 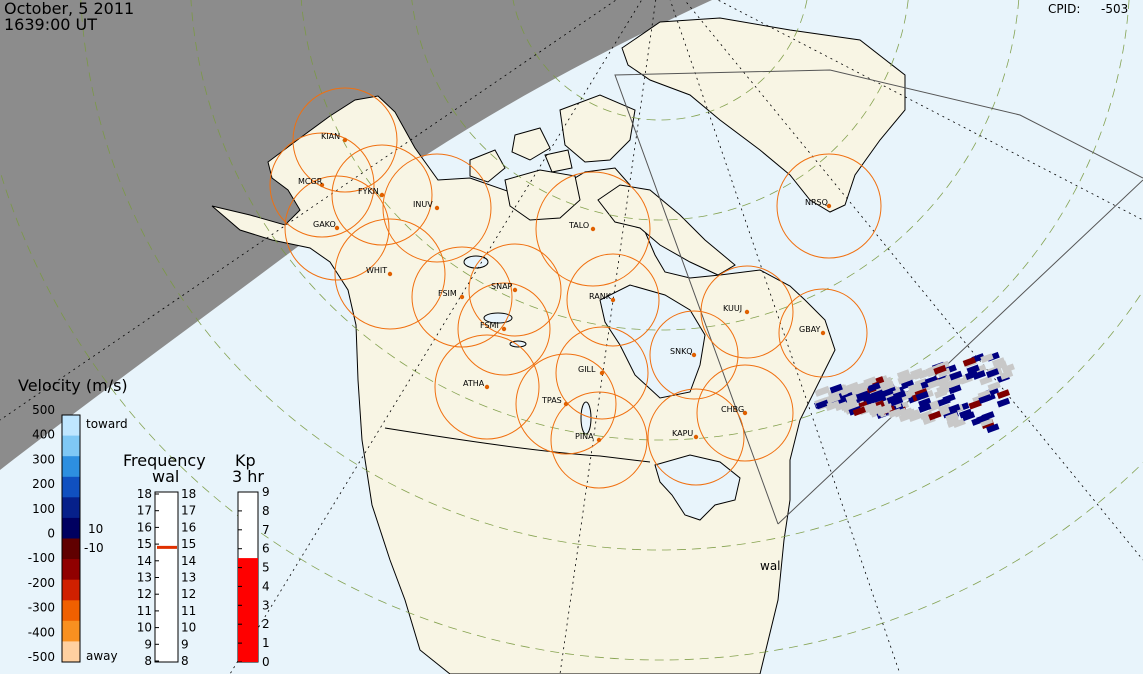 I want to click on station-mcgr: MCGR, so click(x=311, y=182).